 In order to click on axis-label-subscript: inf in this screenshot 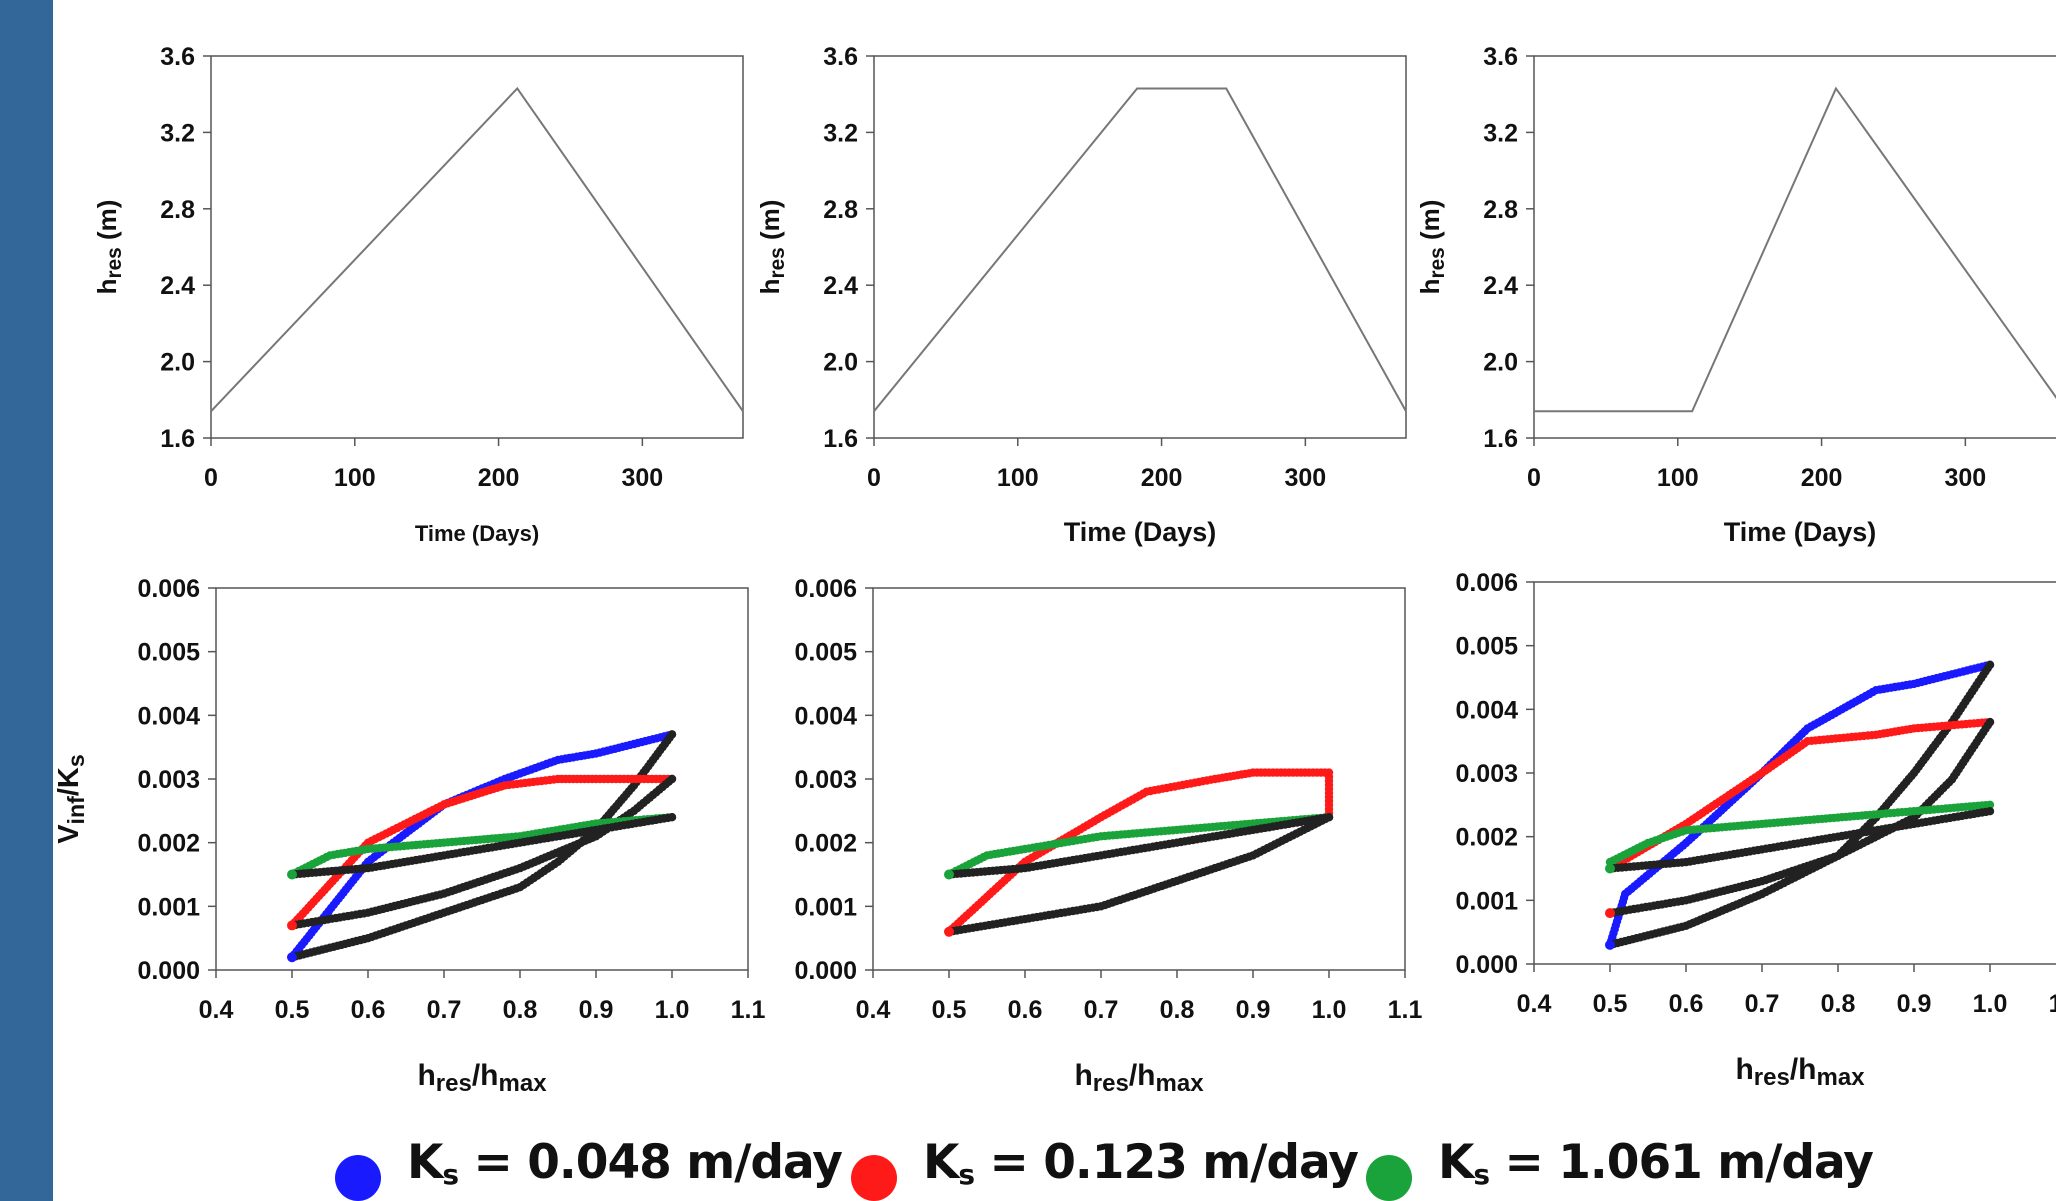, I will do `click(76, 810)`.